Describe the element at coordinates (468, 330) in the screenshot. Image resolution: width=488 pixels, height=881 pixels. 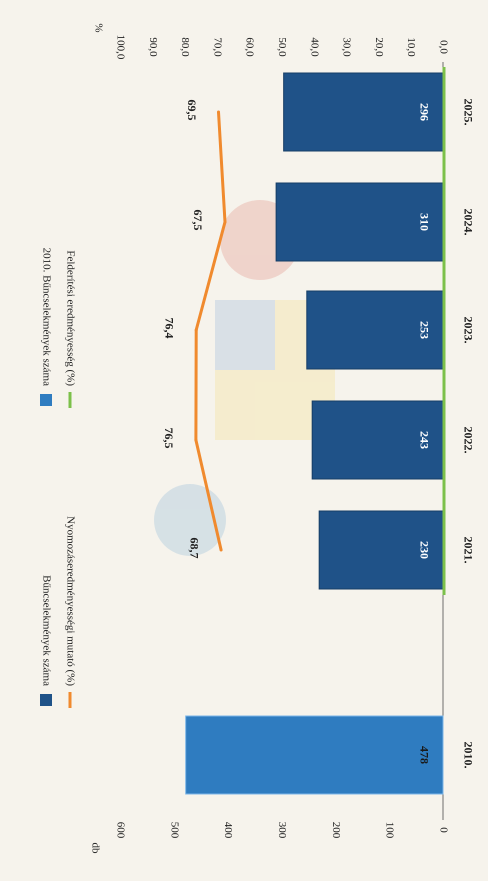
I see `category-label: 2023.` at that location.